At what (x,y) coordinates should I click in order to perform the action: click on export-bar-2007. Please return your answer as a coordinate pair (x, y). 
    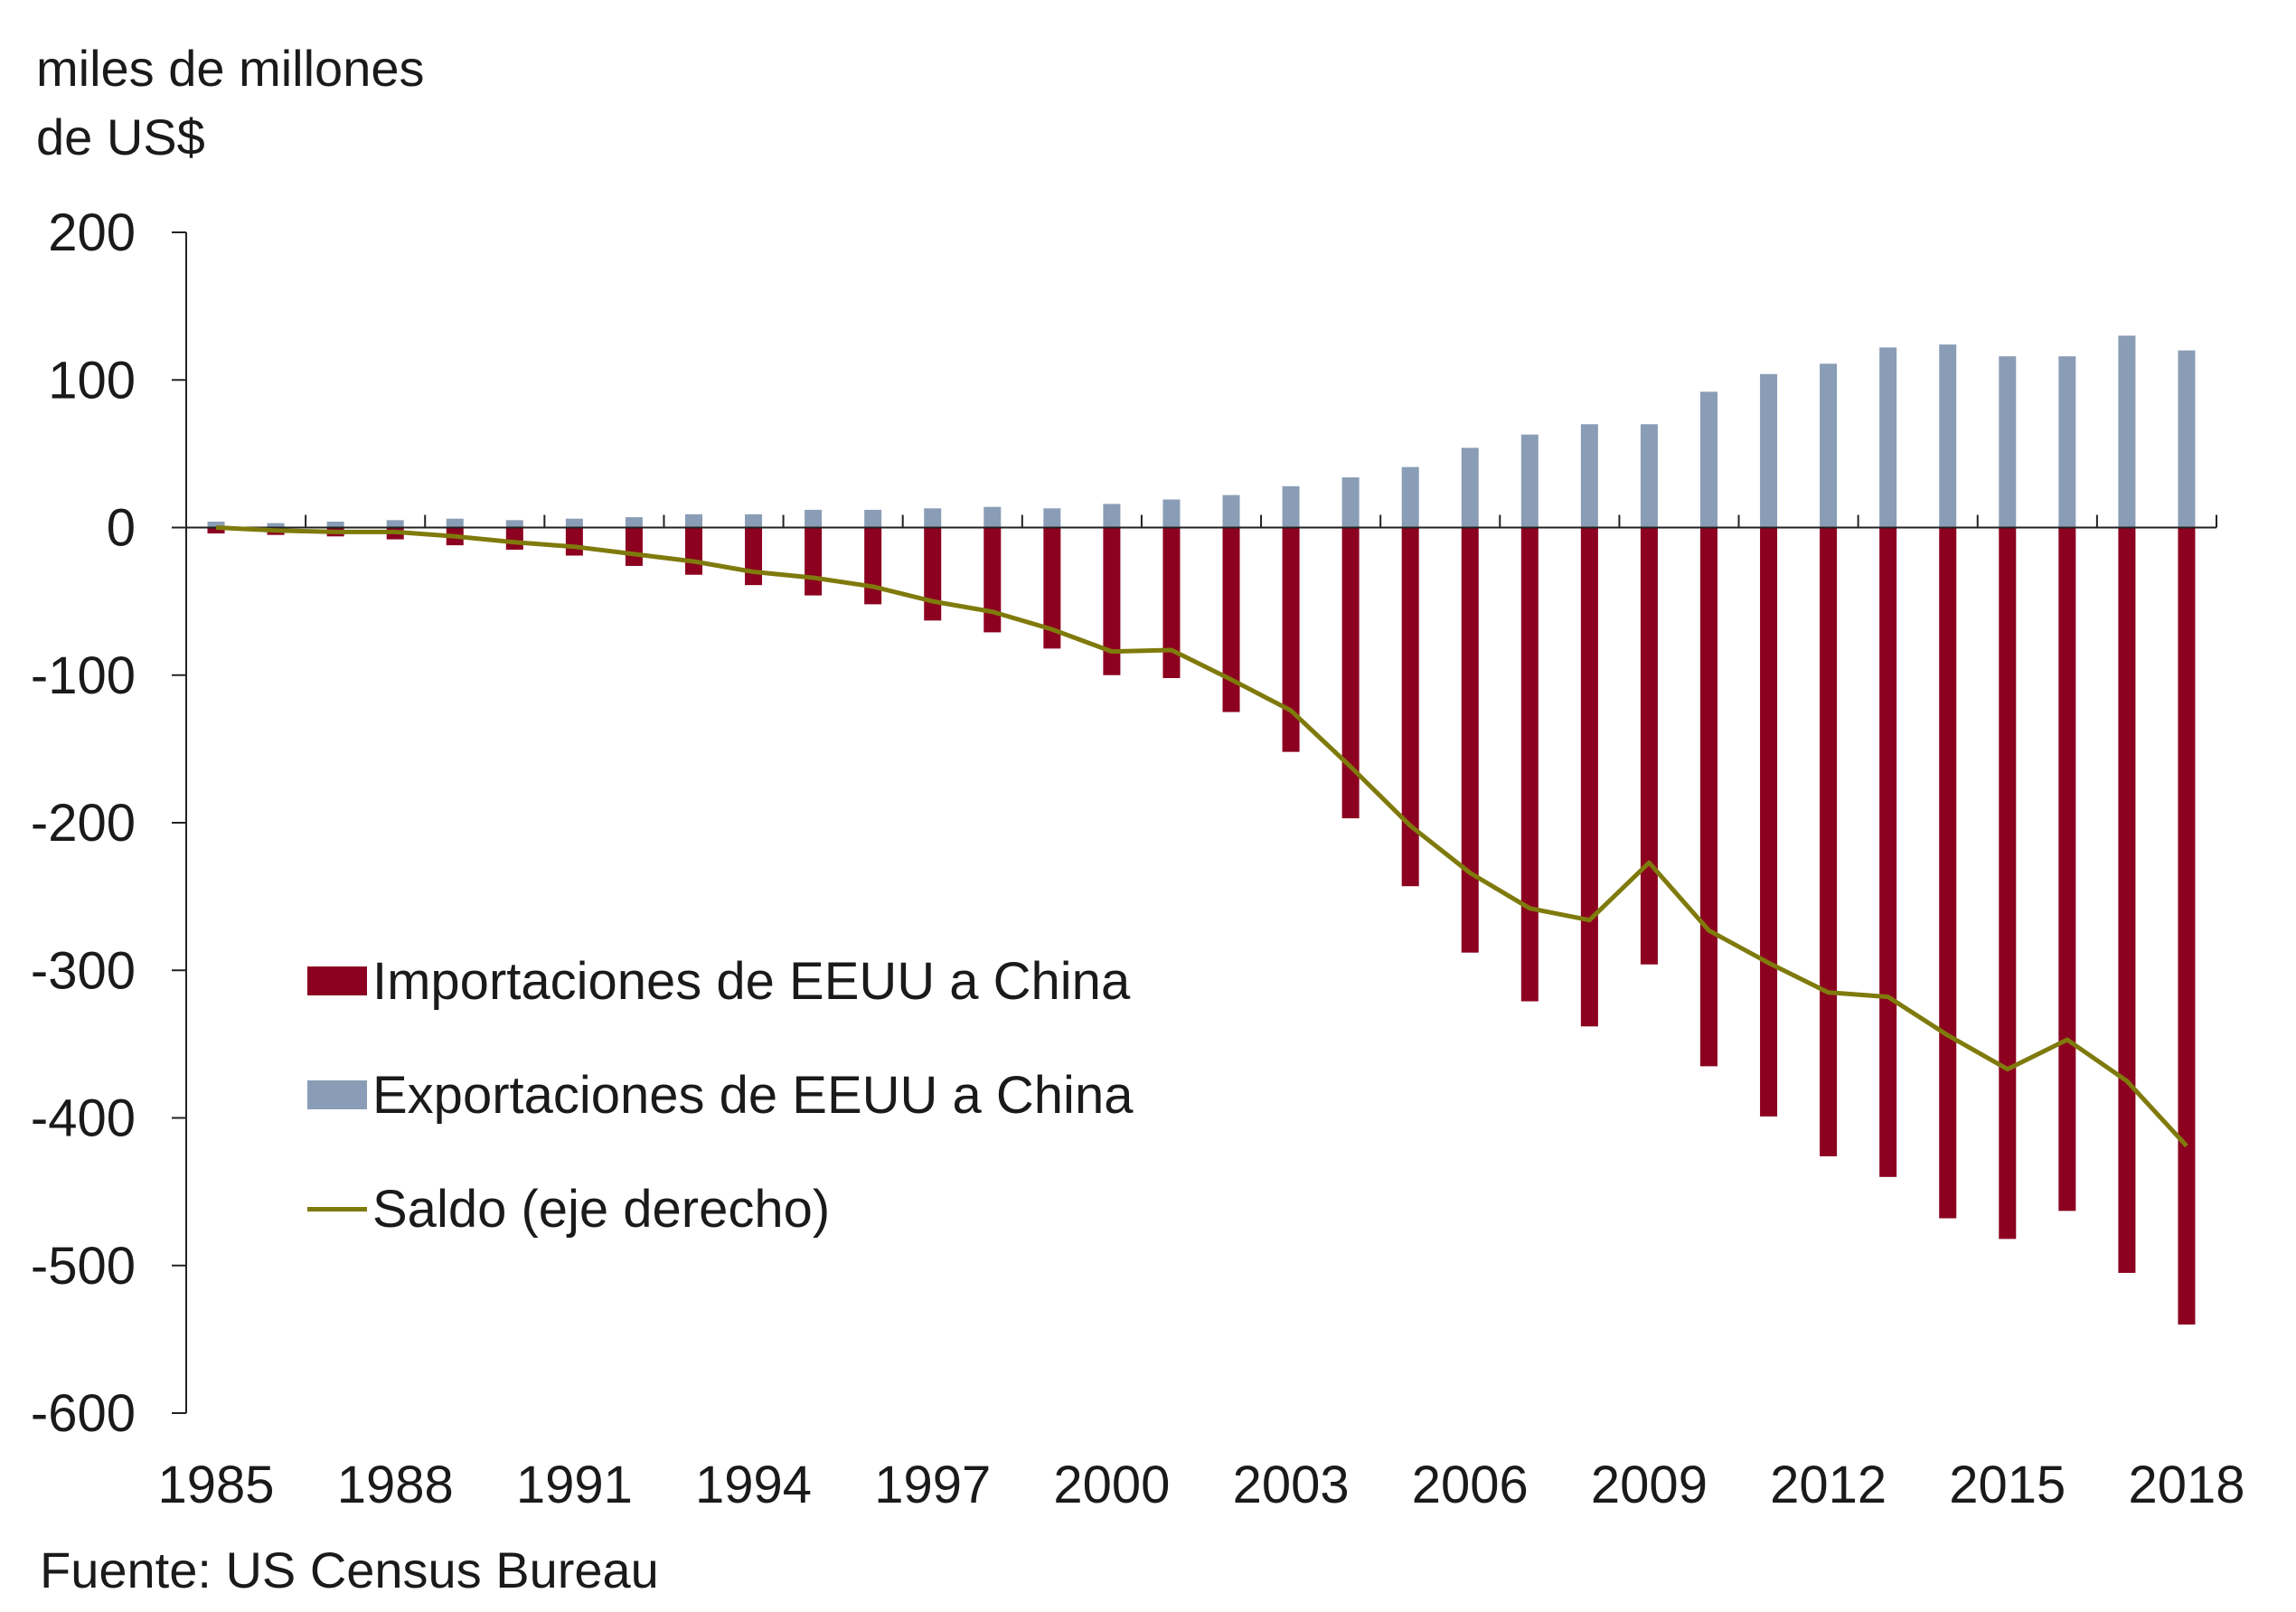
    Looking at the image, I should click on (1529, 481).